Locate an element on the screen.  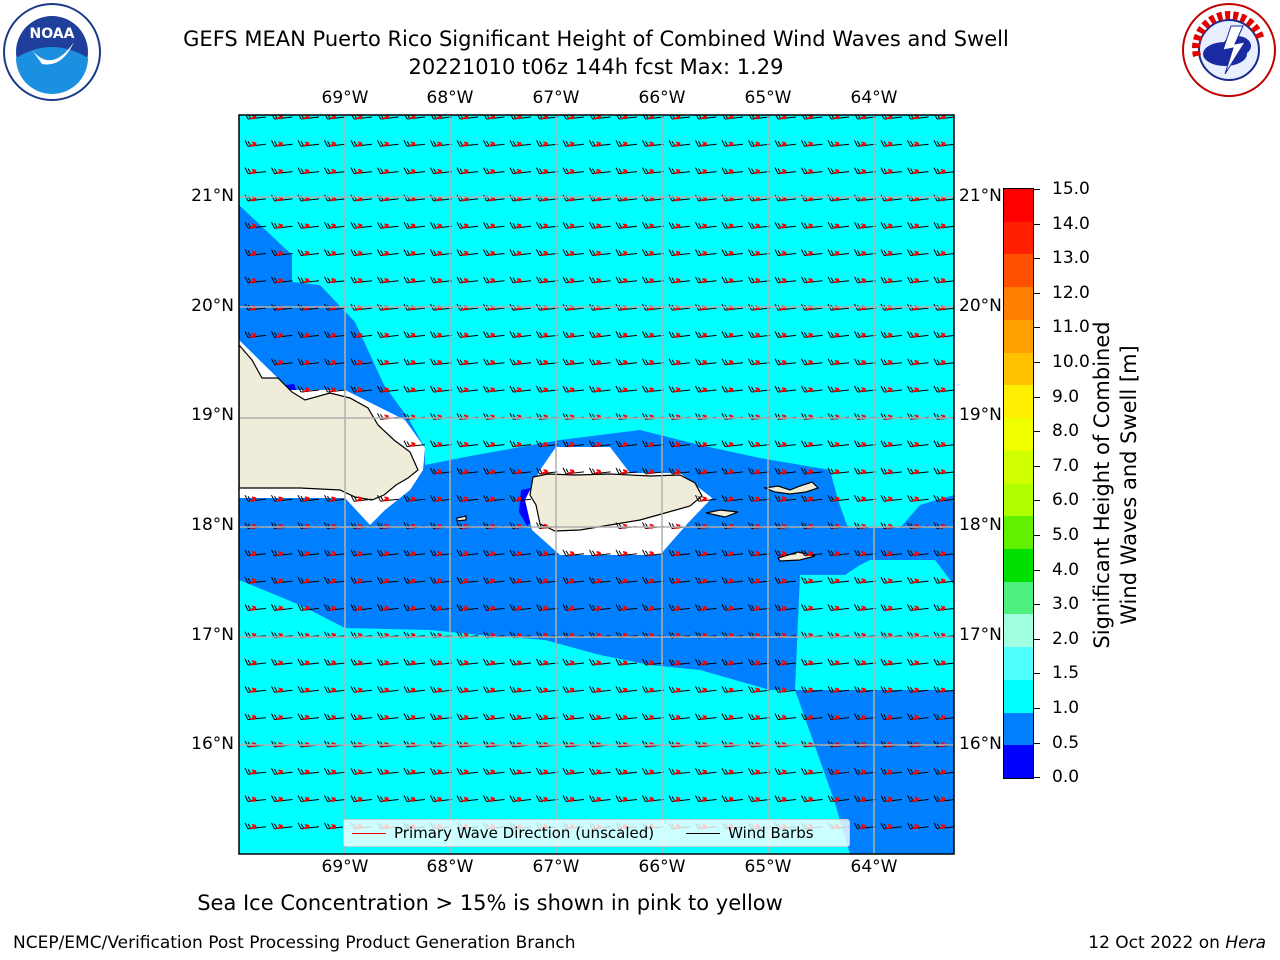
lat-tick-right: 20°N is located at coordinates (980, 306).